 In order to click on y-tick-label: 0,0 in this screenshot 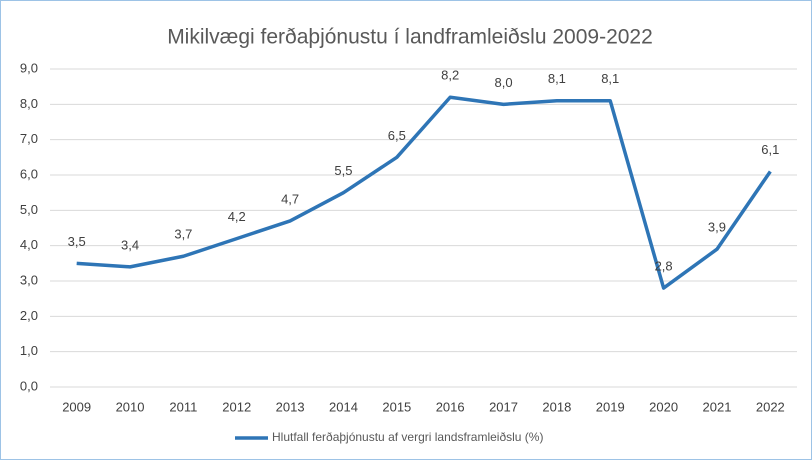, I will do `click(29, 385)`.